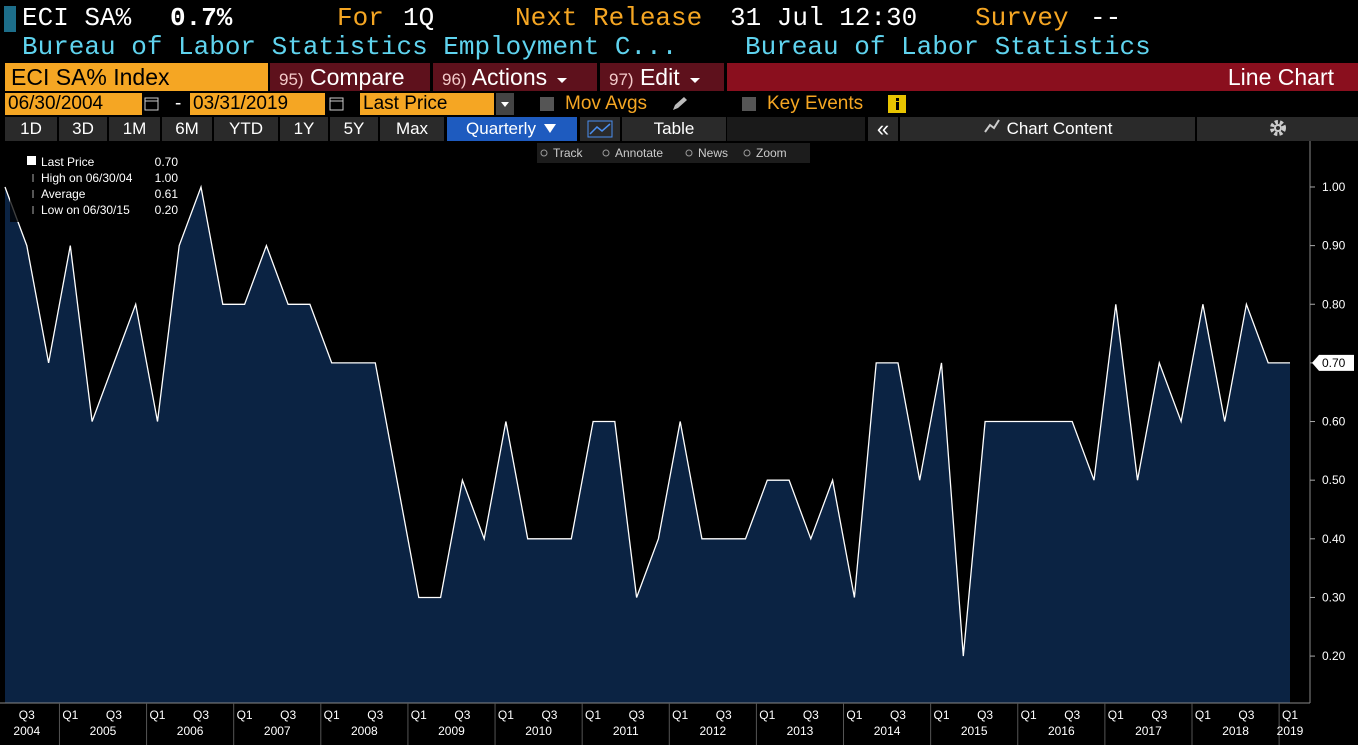 This screenshot has height=745, width=1358. Describe the element at coordinates (68, 162) in the screenshot. I see `legend-label: Last Price` at that location.